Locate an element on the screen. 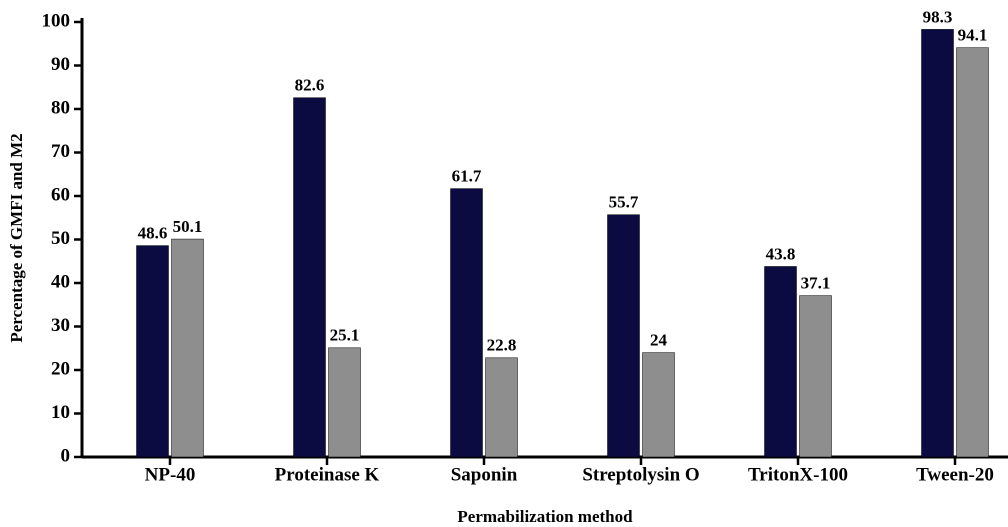 Image resolution: width=1008 pixels, height=527 pixels. y-tick-label: 70 is located at coordinates (60, 151).